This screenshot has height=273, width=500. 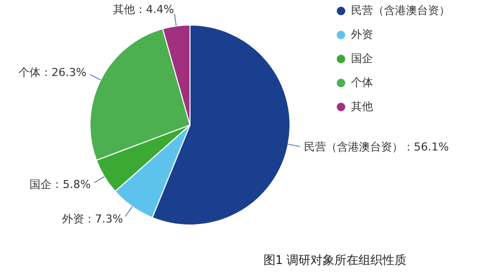 What do you see at coordinates (92, 219) in the screenshot?
I see `data-label: 外资：7.3%` at bounding box center [92, 219].